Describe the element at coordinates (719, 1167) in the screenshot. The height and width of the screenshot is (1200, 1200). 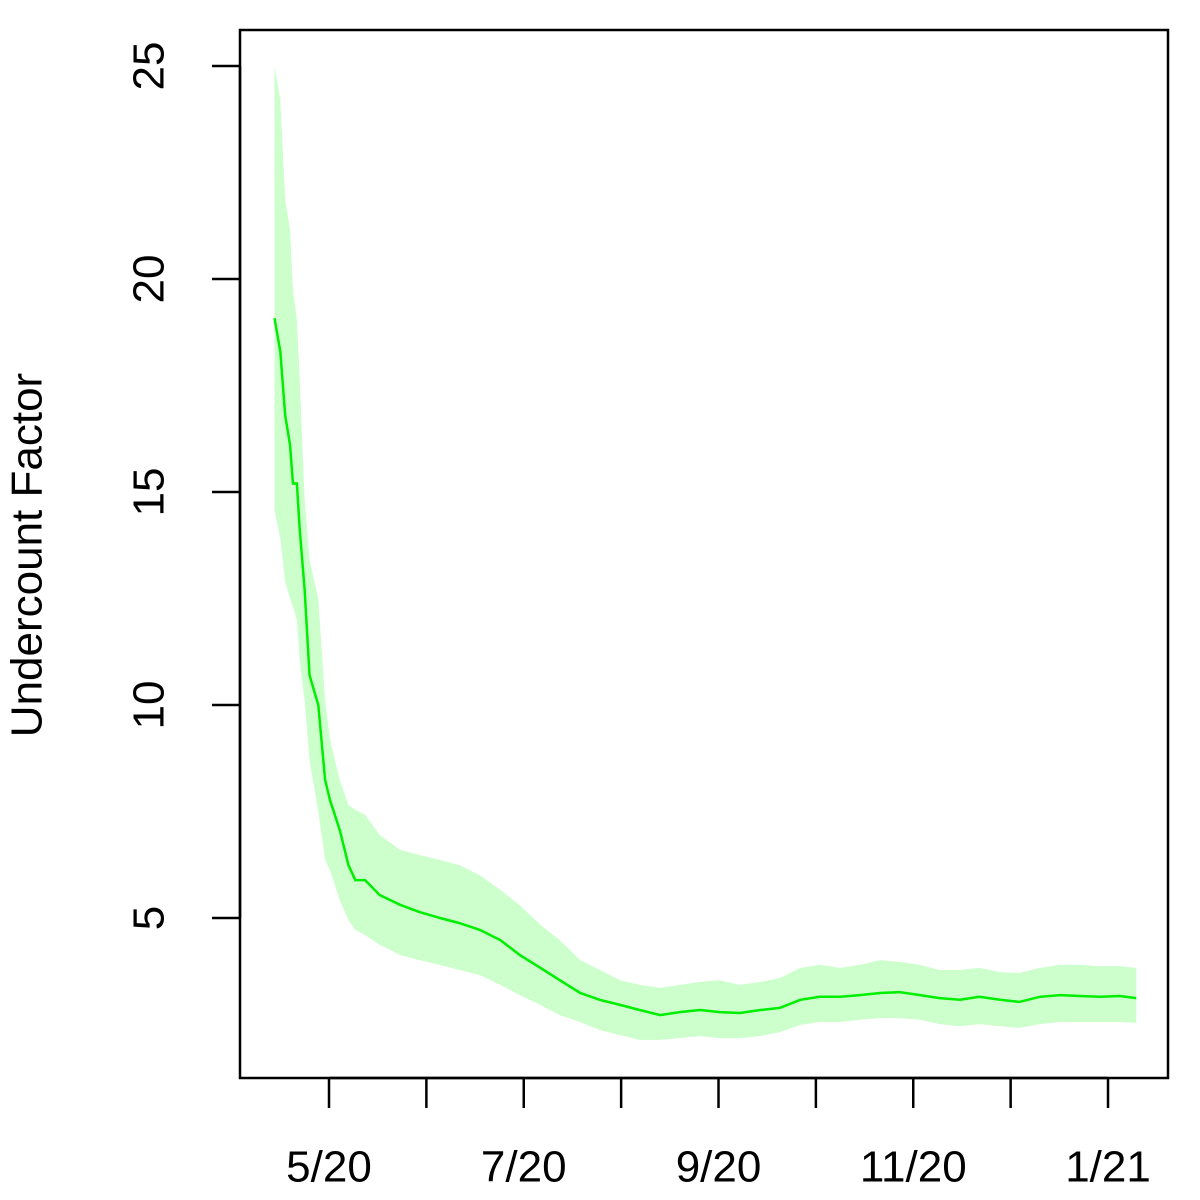
I see `x-tick-label: 9/20` at that location.